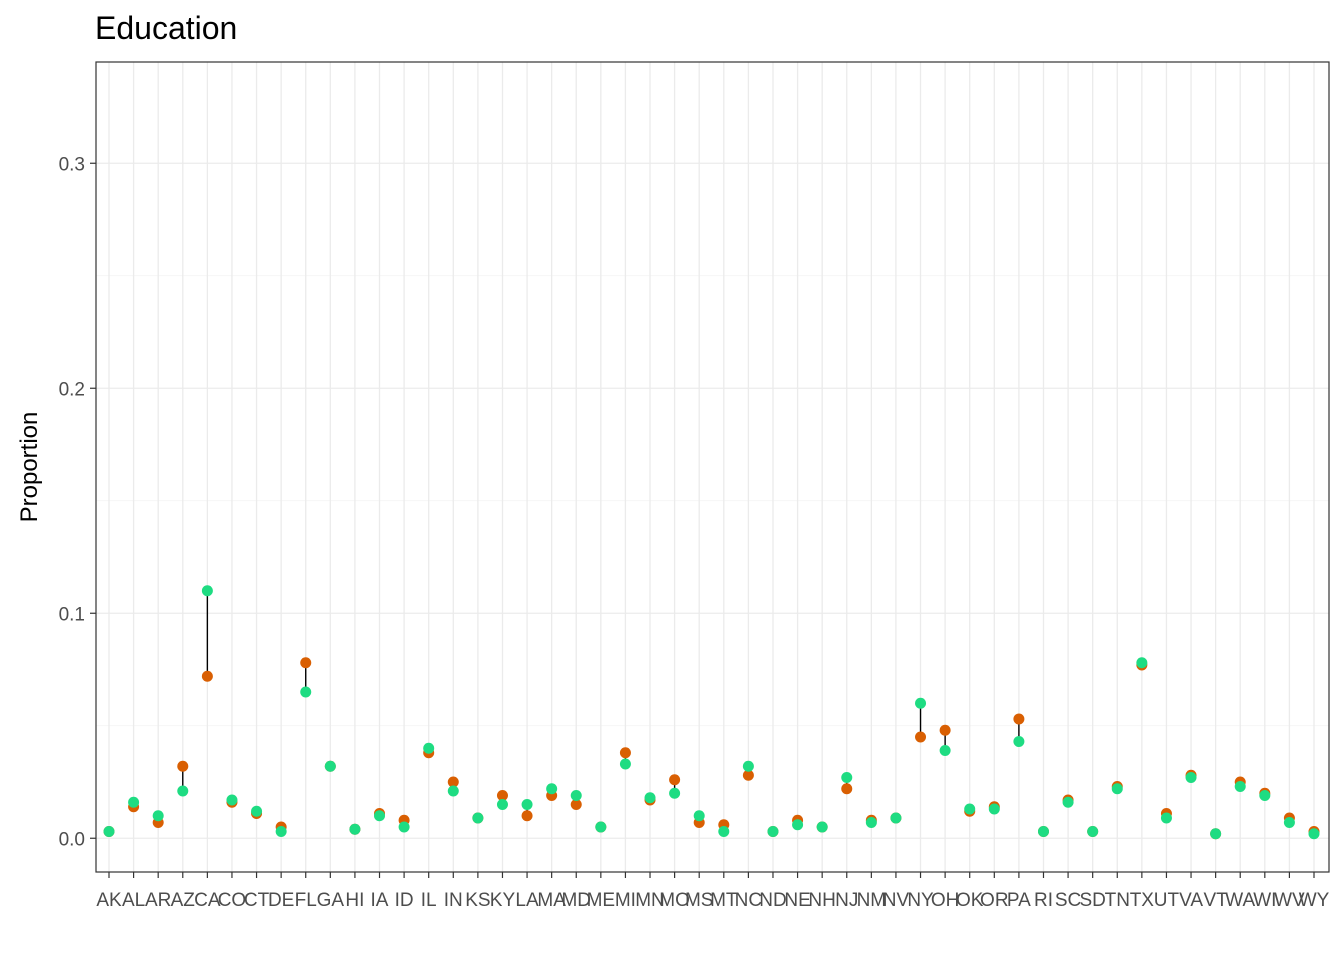  Describe the element at coordinates (158, 900) in the screenshot. I see `x-tick-label-AR: AR` at that location.